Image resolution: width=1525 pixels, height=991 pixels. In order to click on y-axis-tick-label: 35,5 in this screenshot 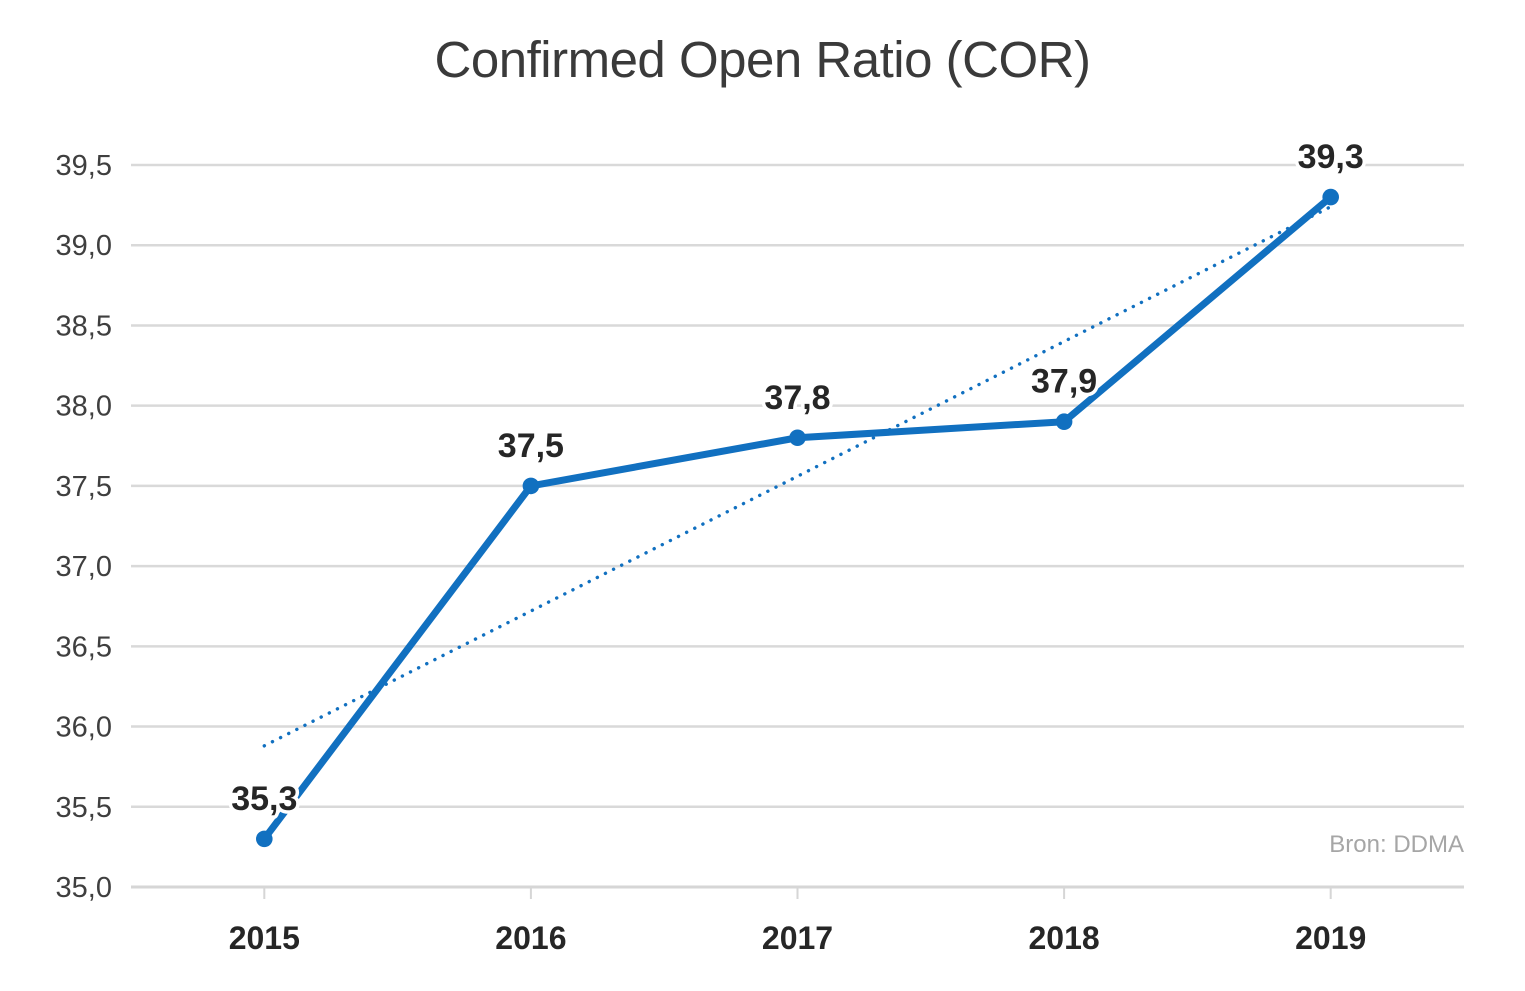, I will do `click(84, 808)`.